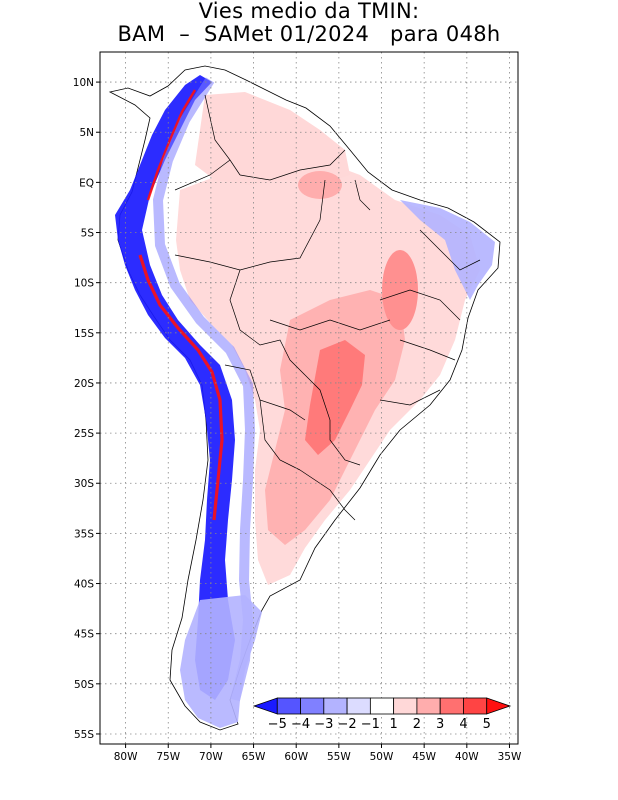  I want to click on lat-tick-label: 30S, so click(84, 484).